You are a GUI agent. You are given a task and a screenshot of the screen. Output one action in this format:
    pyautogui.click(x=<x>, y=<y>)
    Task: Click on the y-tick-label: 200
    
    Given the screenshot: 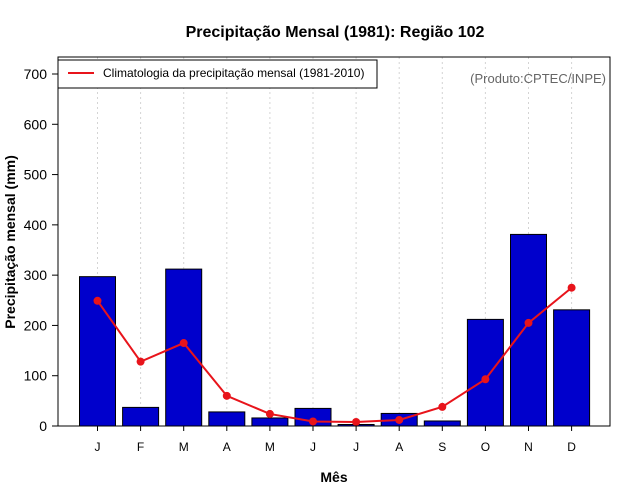 What is the action you would take?
    pyautogui.click(x=36, y=325)
    